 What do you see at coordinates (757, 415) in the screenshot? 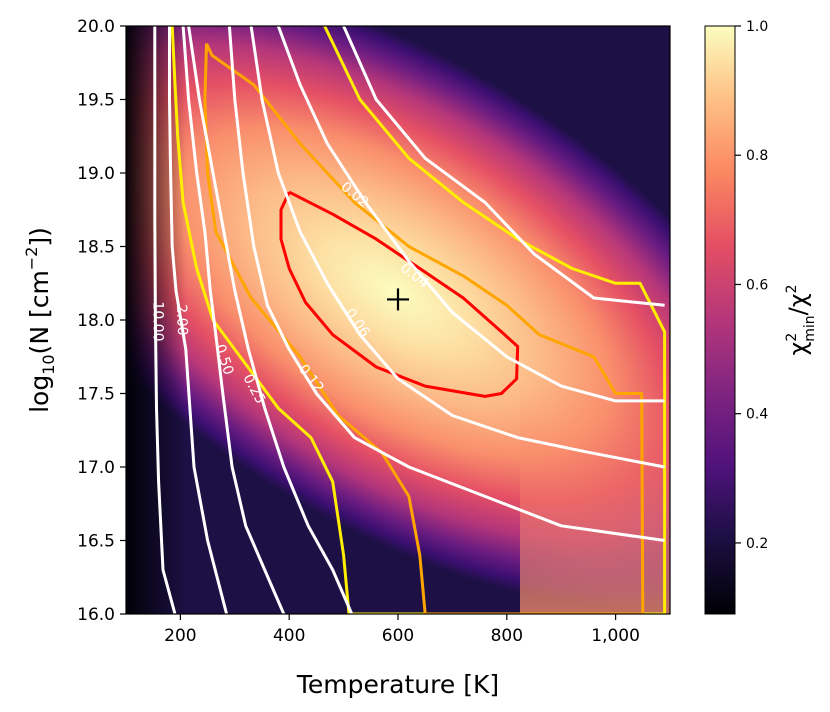
I see `colorbar-tick-label: 0.4` at bounding box center [757, 415].